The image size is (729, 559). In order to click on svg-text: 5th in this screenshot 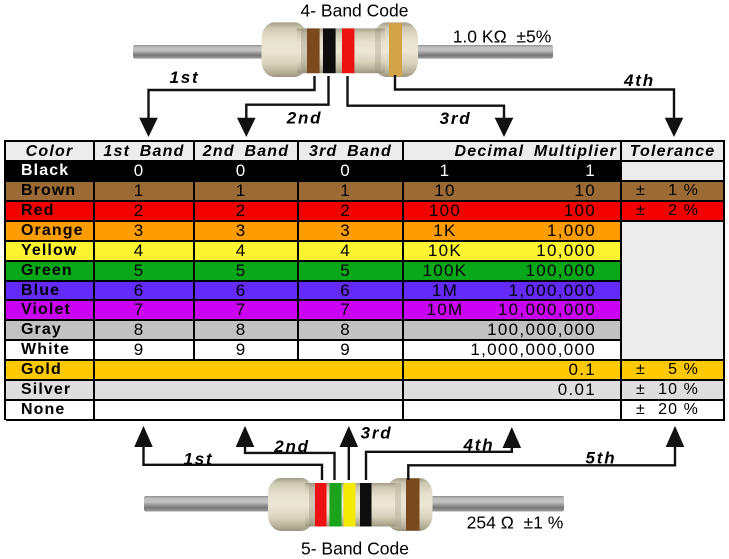, I will do `click(601, 458)`.